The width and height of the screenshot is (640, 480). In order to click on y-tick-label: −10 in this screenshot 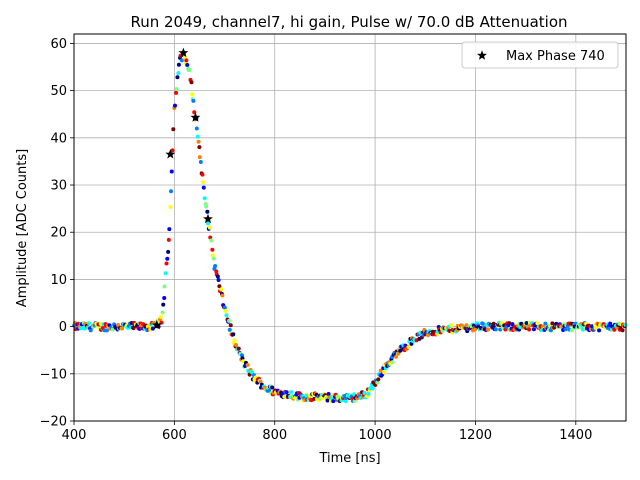, I will do `click(53, 374)`.